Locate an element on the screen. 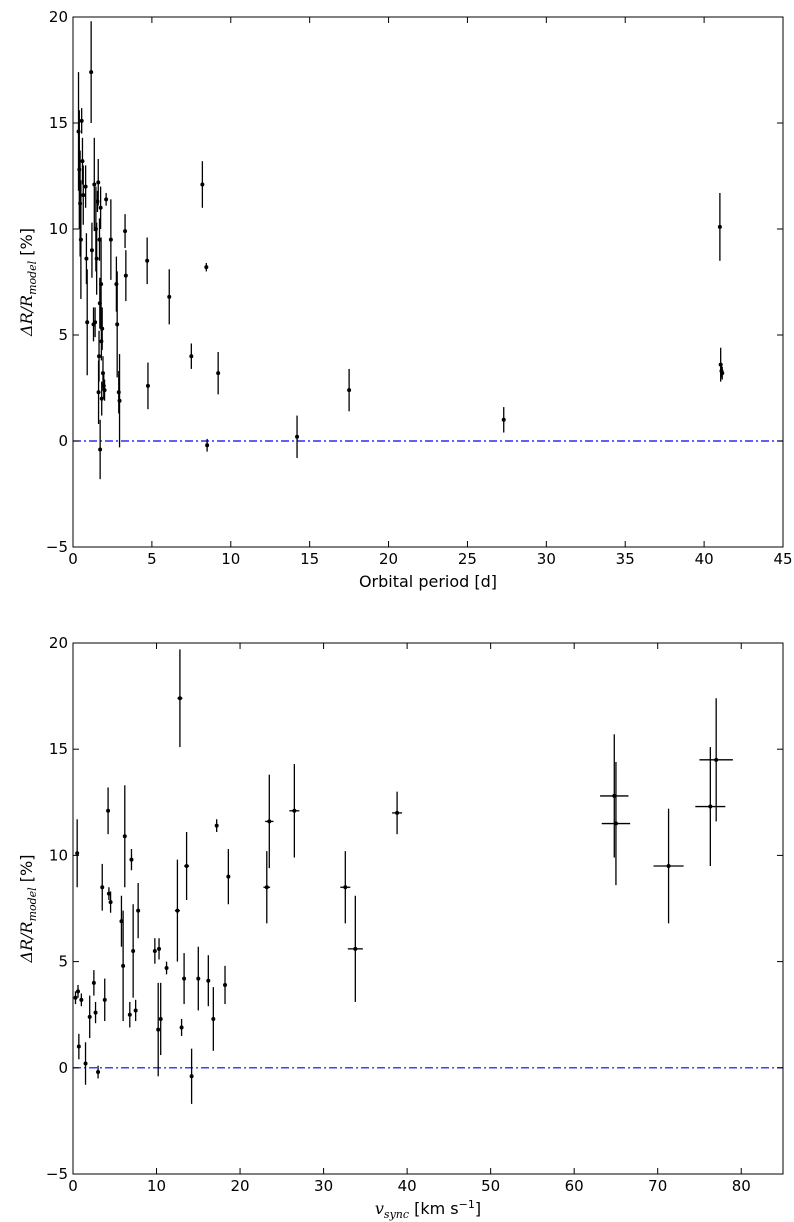 This screenshot has width=794, height=1222. y-tick-label: −5 is located at coordinates (57, 547).